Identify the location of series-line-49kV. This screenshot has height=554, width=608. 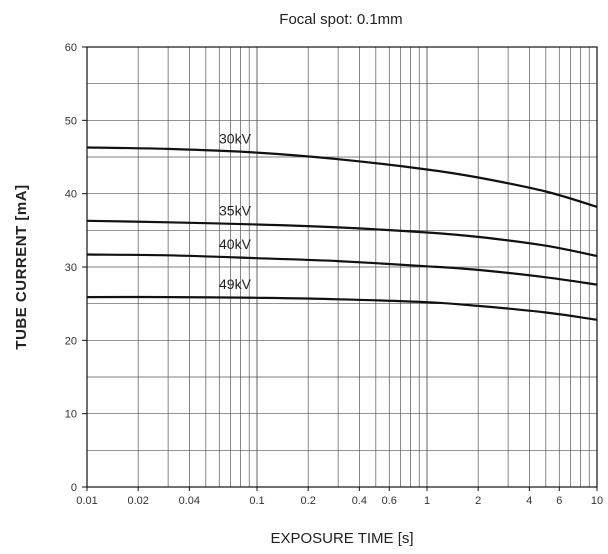
(342, 308).